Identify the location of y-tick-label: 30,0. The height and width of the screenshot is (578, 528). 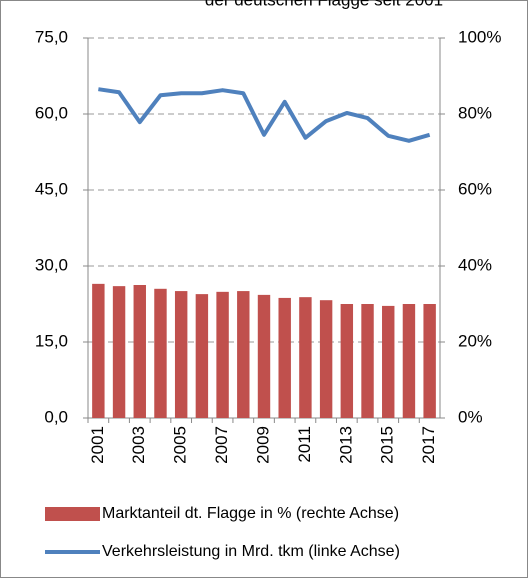
(51, 264).